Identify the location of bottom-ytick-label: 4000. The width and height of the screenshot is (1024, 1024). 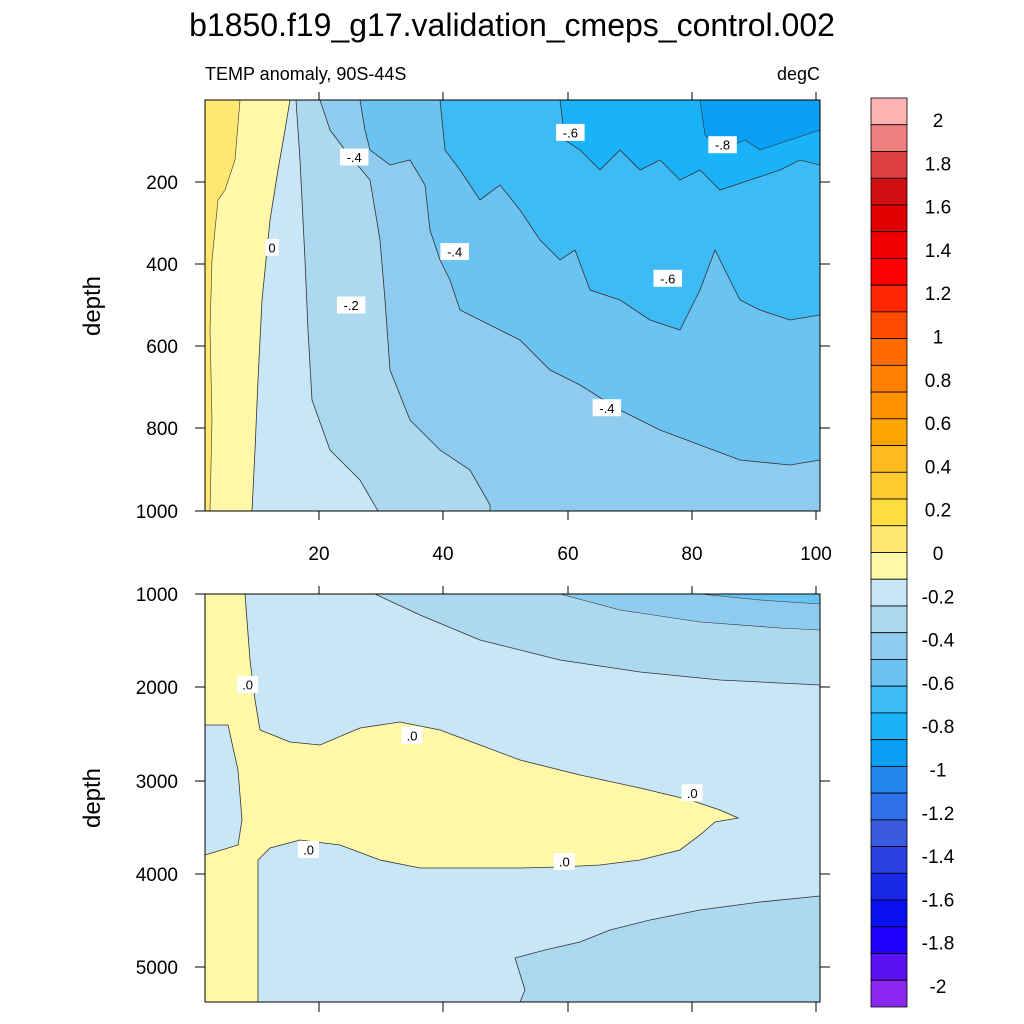
(157, 875).